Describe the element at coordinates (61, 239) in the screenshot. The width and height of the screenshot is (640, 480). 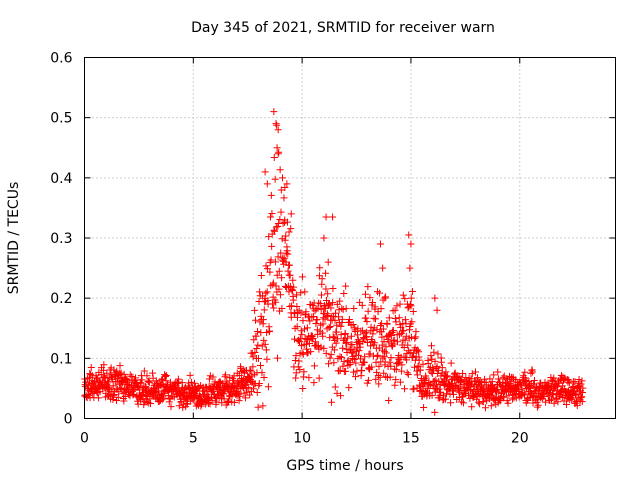
I see `y-tick-label: 0.3` at that location.